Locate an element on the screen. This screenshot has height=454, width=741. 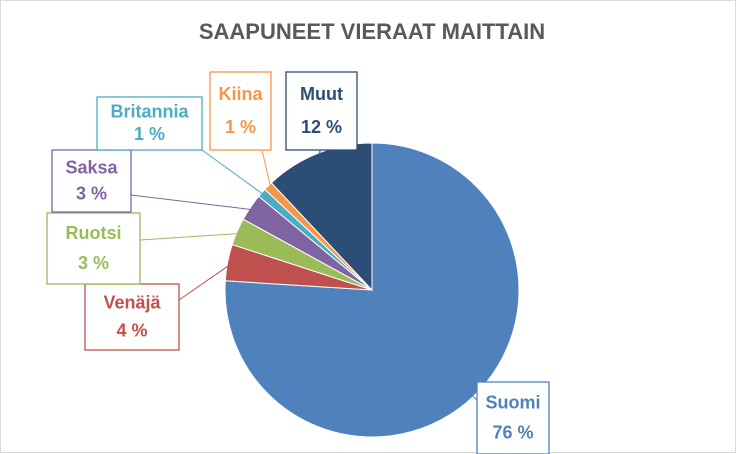
slice-value-label: 12 % is located at coordinates (321, 127).